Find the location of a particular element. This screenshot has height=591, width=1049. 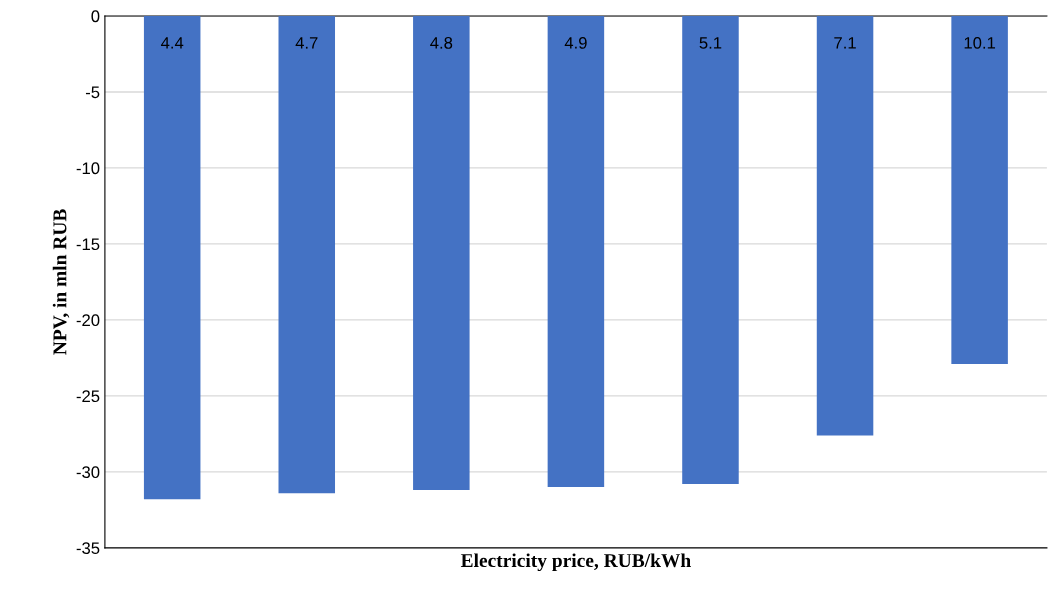

y-tick-label: -30 is located at coordinates (88, 472).